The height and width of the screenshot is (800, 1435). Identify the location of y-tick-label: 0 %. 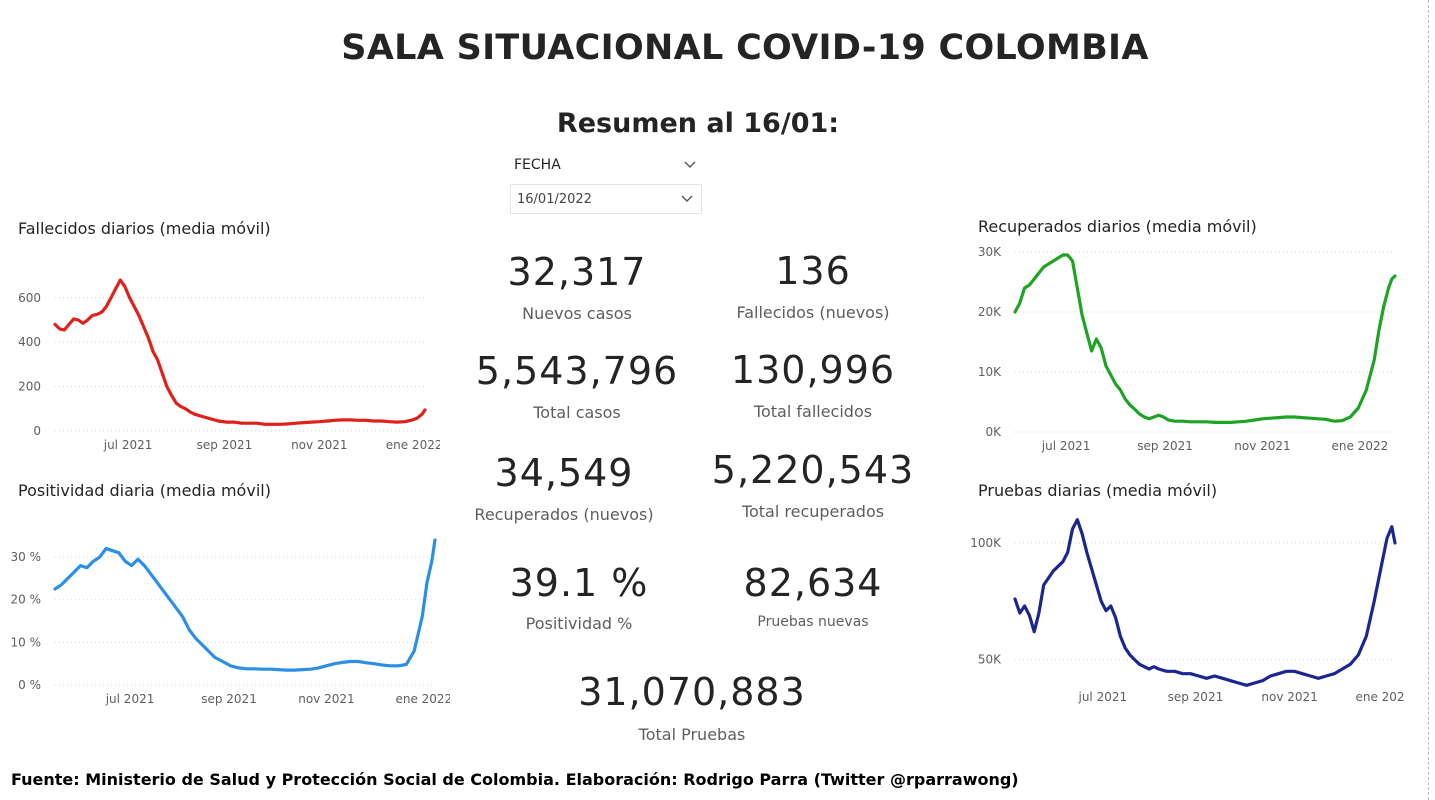
(29, 685).